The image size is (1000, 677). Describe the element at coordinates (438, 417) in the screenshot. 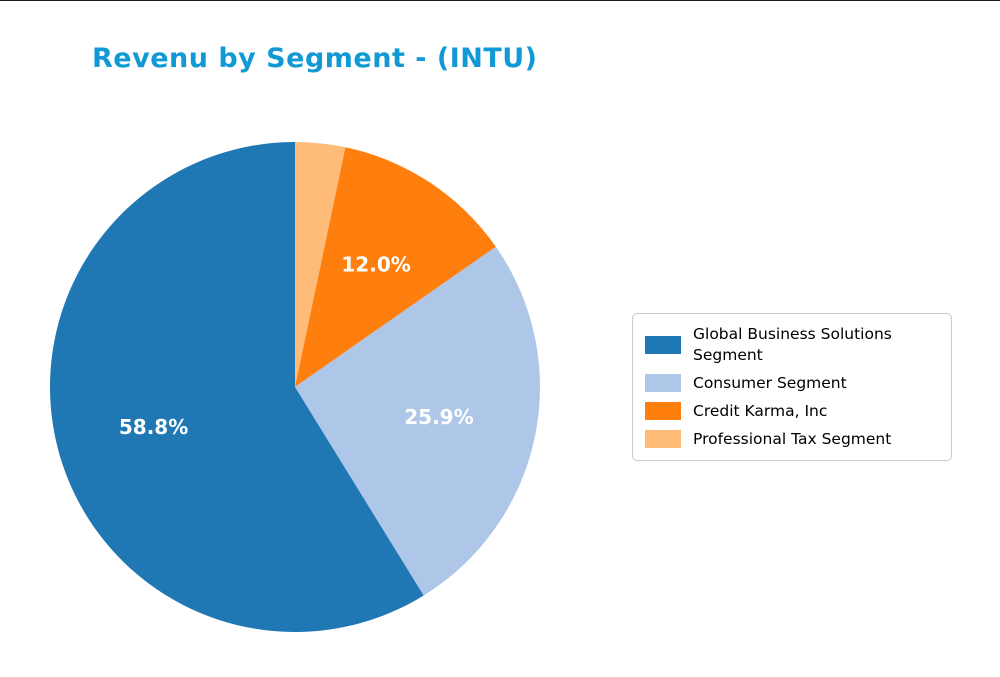

I see `slice-percentage-label: 25.9%` at that location.